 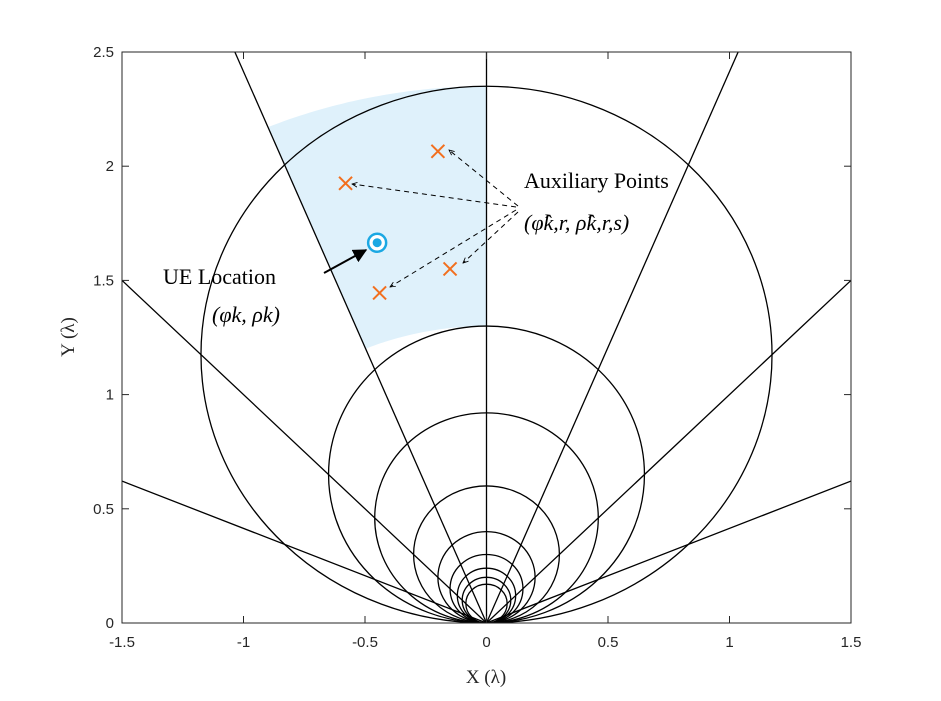 What do you see at coordinates (243, 642) in the screenshot?
I see `x-tick-label: -1` at bounding box center [243, 642].